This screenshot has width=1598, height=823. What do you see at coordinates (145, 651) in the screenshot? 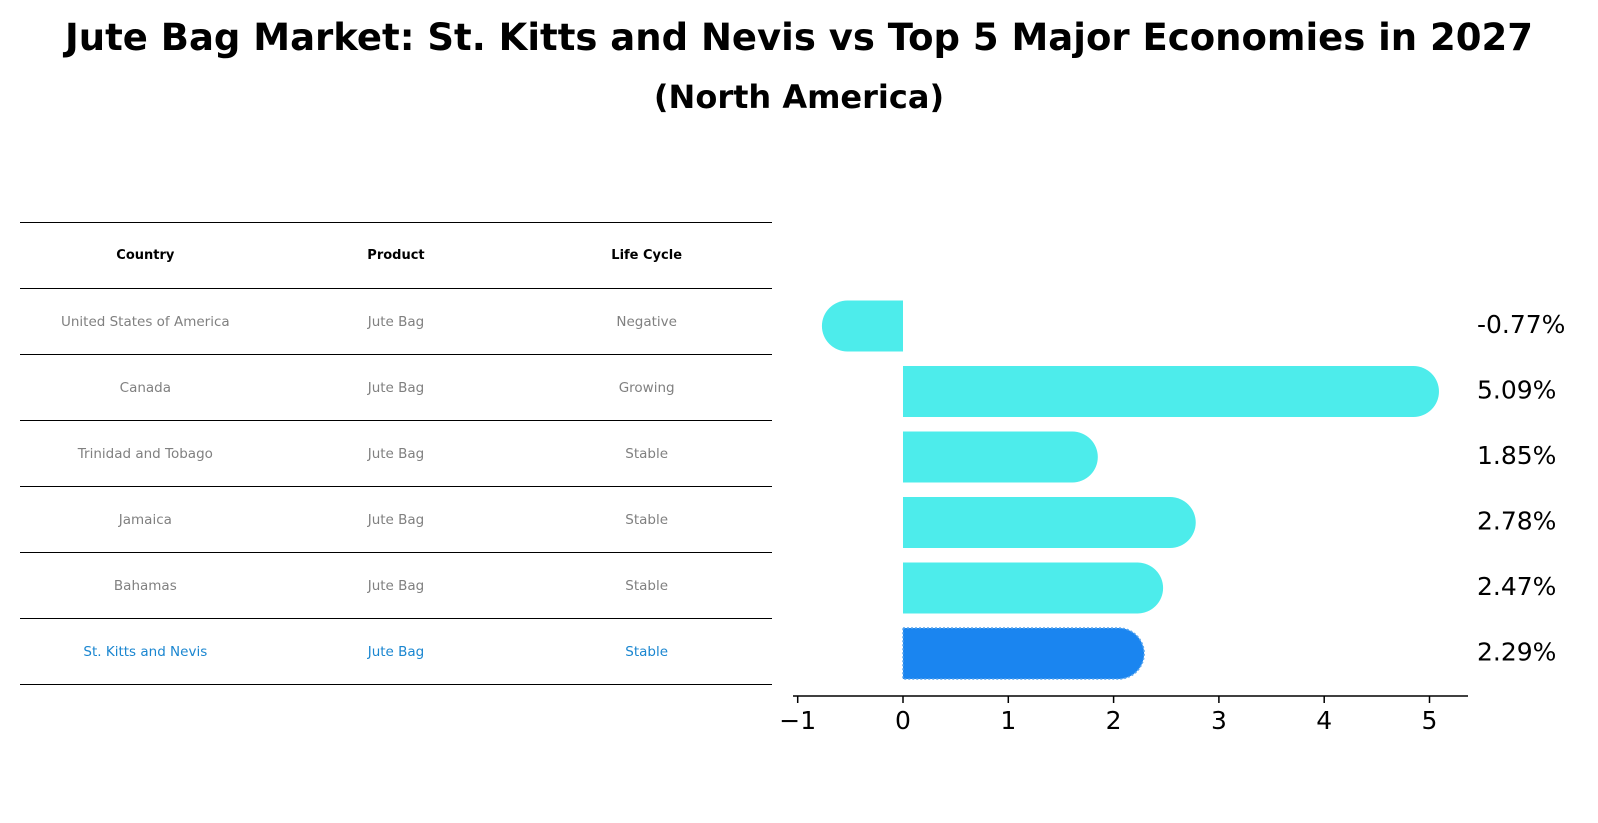
I see `cell-country: St. Kitts and Nevis` at bounding box center [145, 651].